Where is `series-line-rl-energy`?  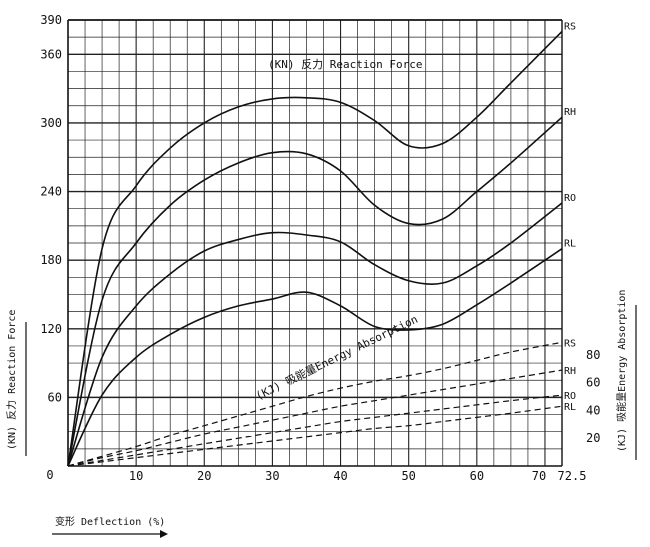 series-line-rl-energy is located at coordinates (315, 436).